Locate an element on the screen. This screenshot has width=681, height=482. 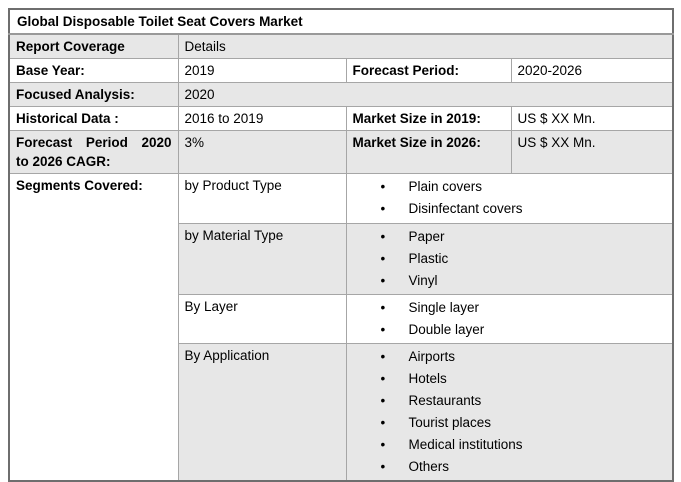
list-item-label: Disinfectant covers is located at coordinates (465, 208).